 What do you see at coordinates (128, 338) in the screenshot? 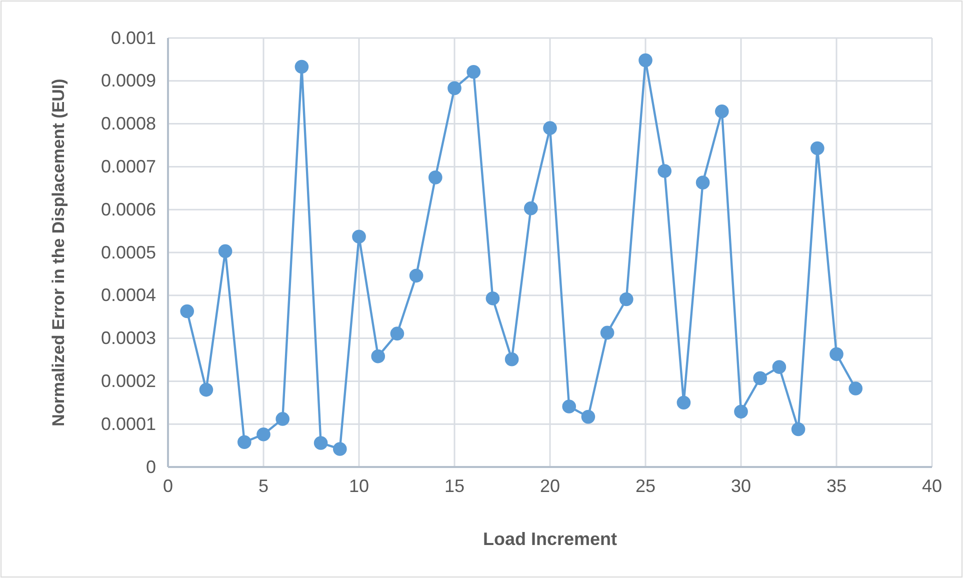
I see `y-tick-label: 0.0003` at bounding box center [128, 338].